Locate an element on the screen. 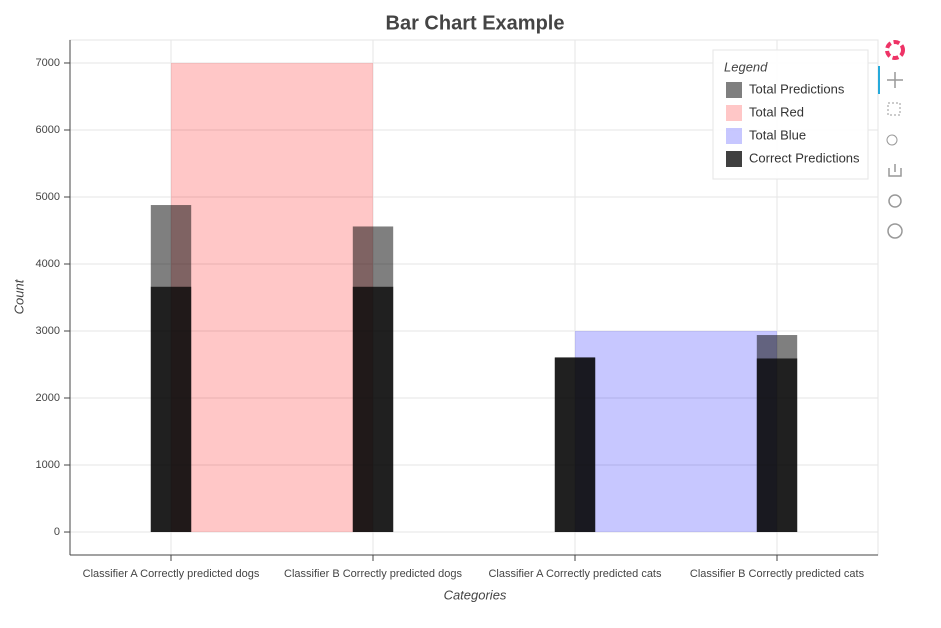 The width and height of the screenshot is (941, 628). help-tool is located at coordinates (895, 231).